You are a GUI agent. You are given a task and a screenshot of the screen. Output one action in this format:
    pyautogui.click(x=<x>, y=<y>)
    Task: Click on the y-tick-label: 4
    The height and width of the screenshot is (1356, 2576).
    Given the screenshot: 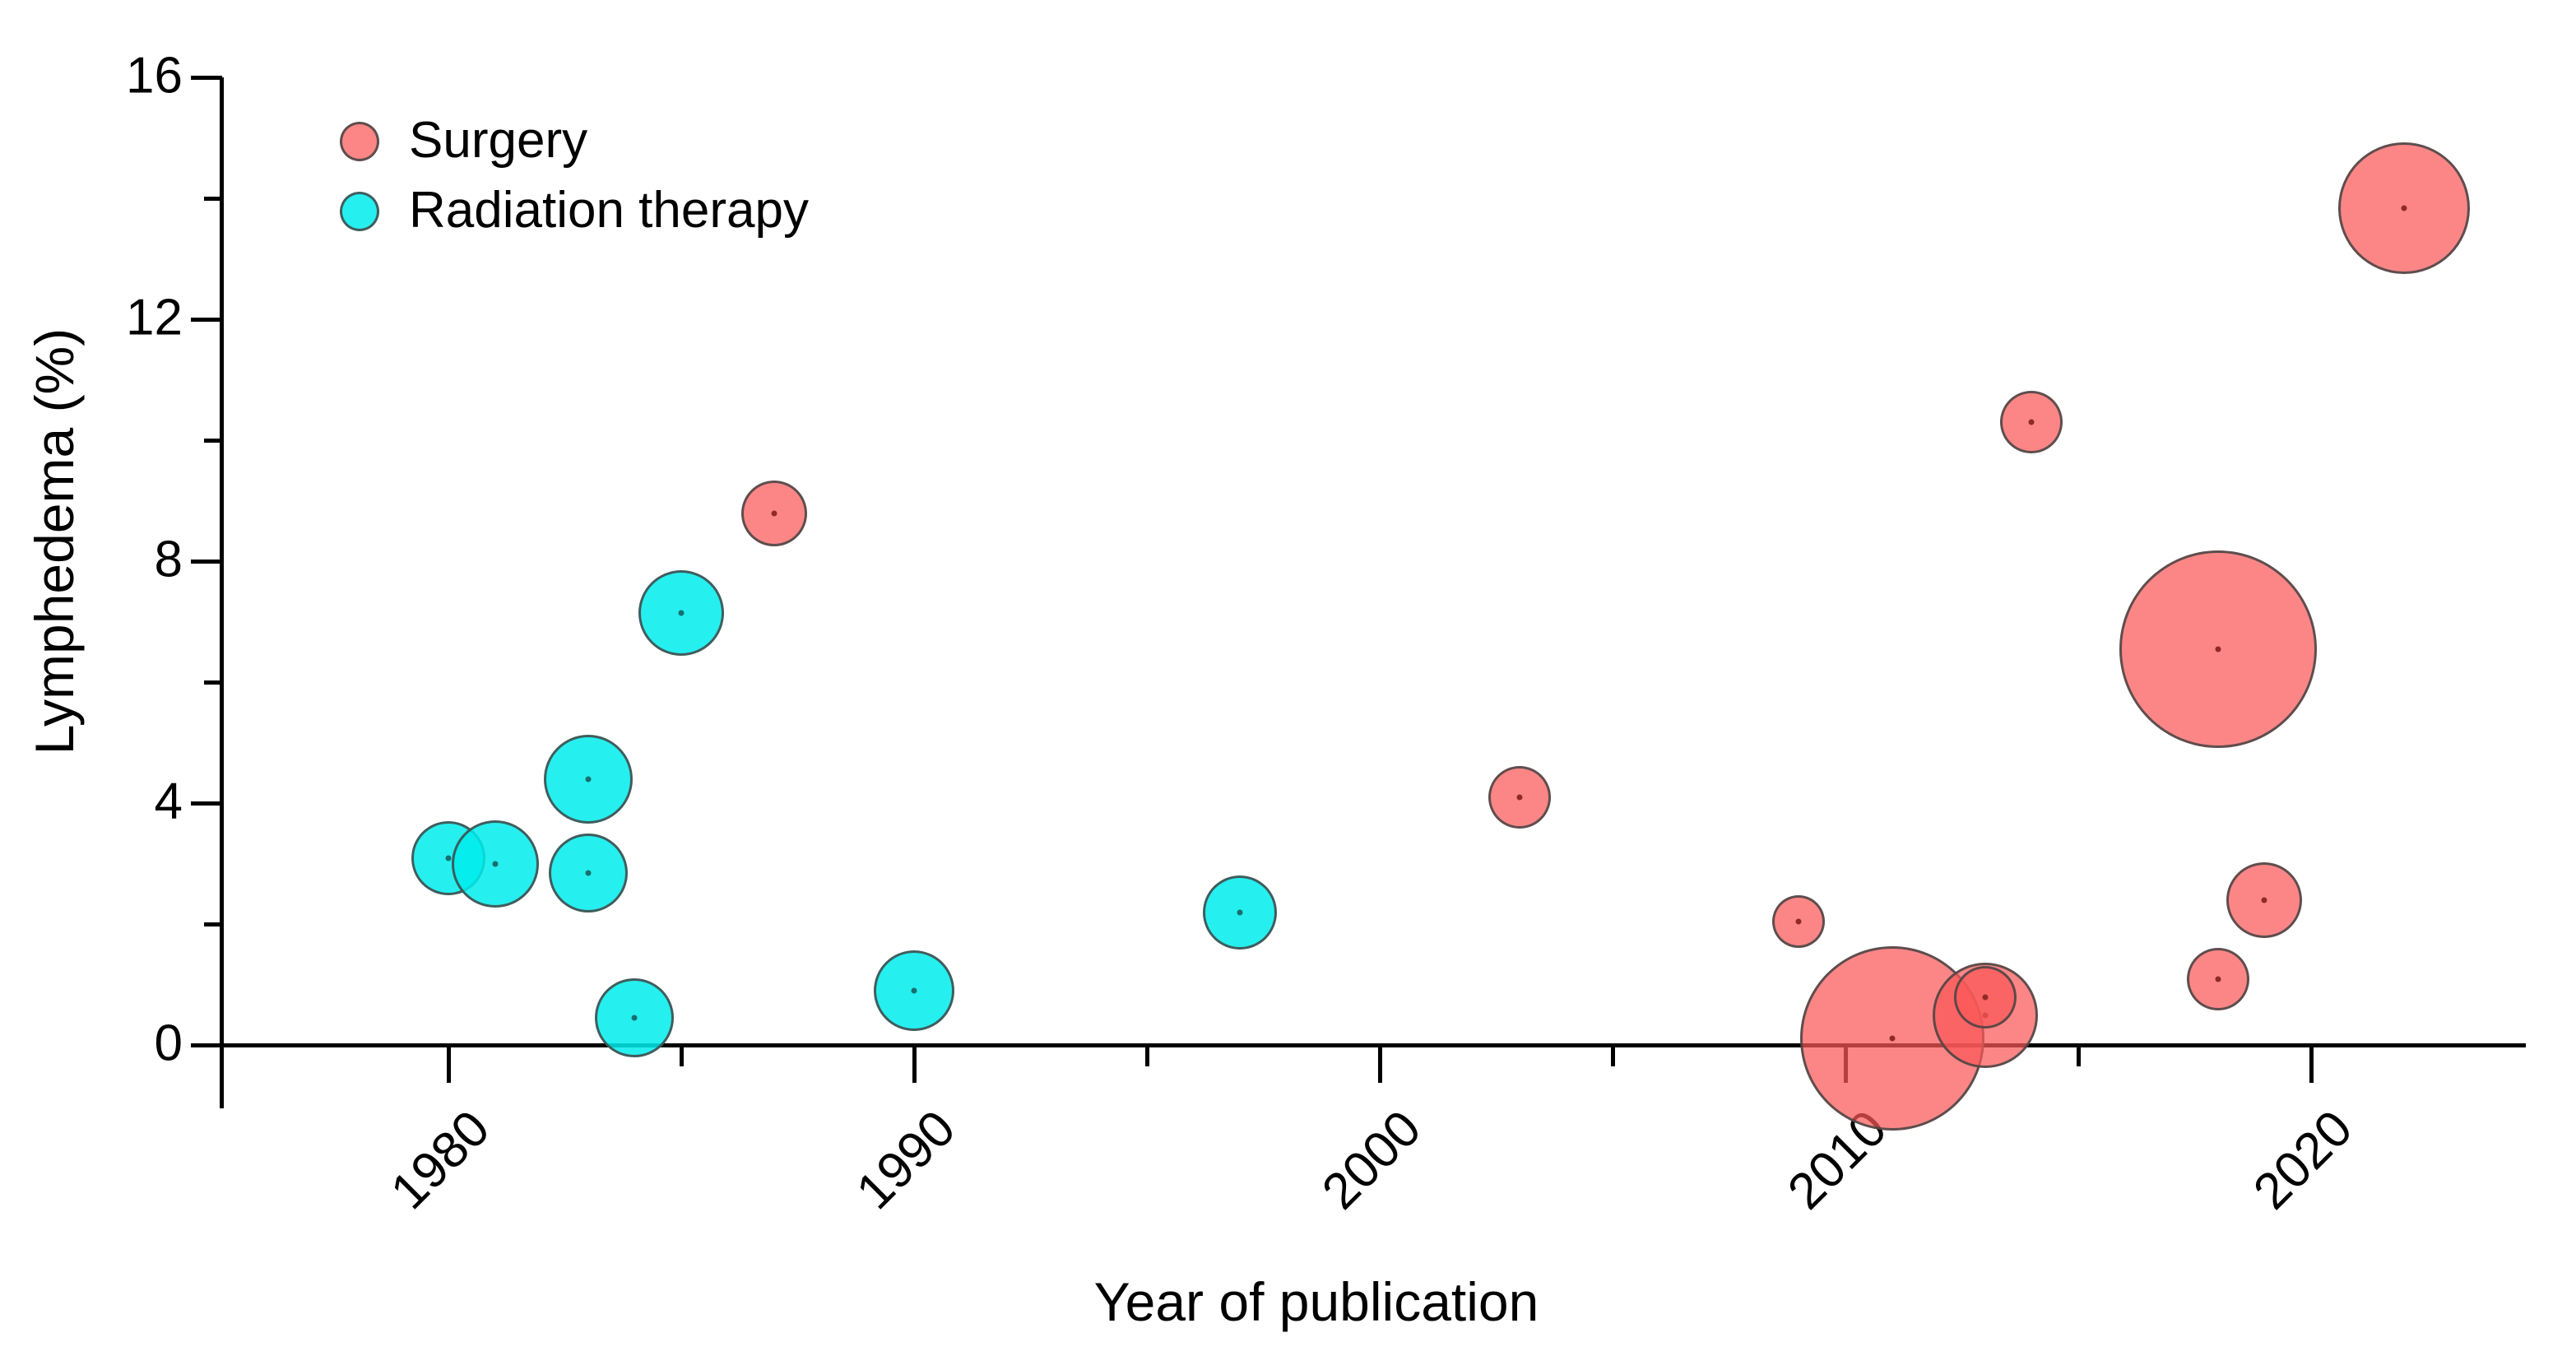 What is the action you would take?
    pyautogui.click(x=169, y=801)
    